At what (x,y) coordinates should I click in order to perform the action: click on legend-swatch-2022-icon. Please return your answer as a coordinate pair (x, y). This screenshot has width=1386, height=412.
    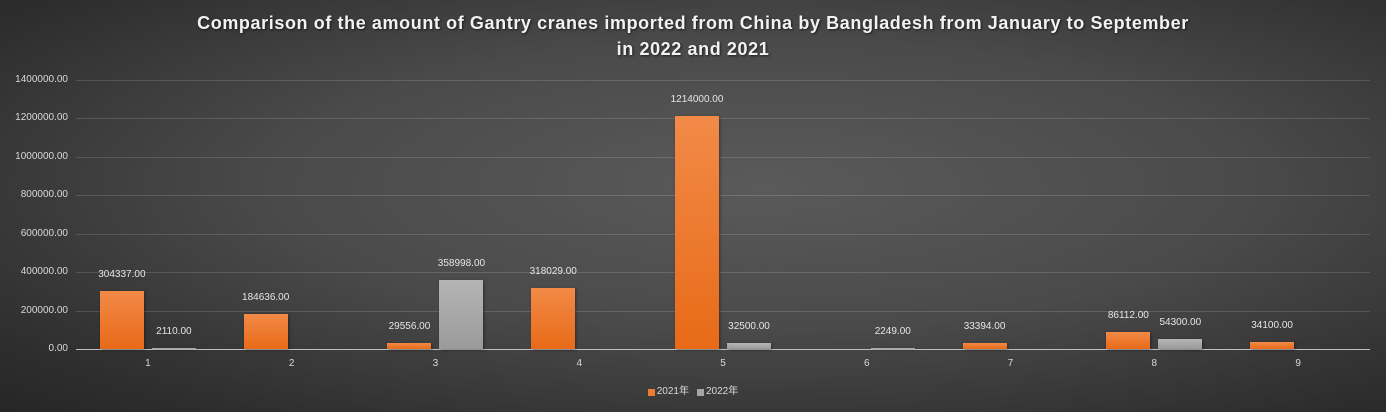
    Looking at the image, I should click on (700, 392).